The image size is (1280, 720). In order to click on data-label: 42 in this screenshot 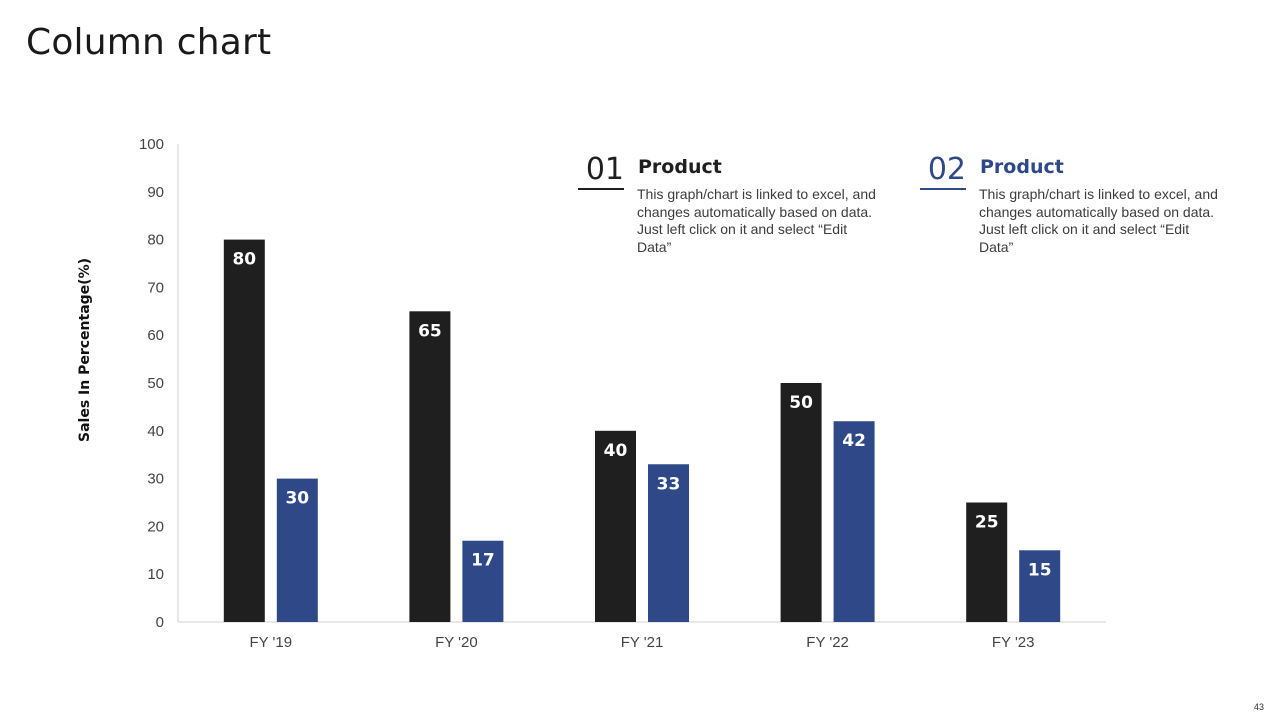, I will do `click(854, 441)`.